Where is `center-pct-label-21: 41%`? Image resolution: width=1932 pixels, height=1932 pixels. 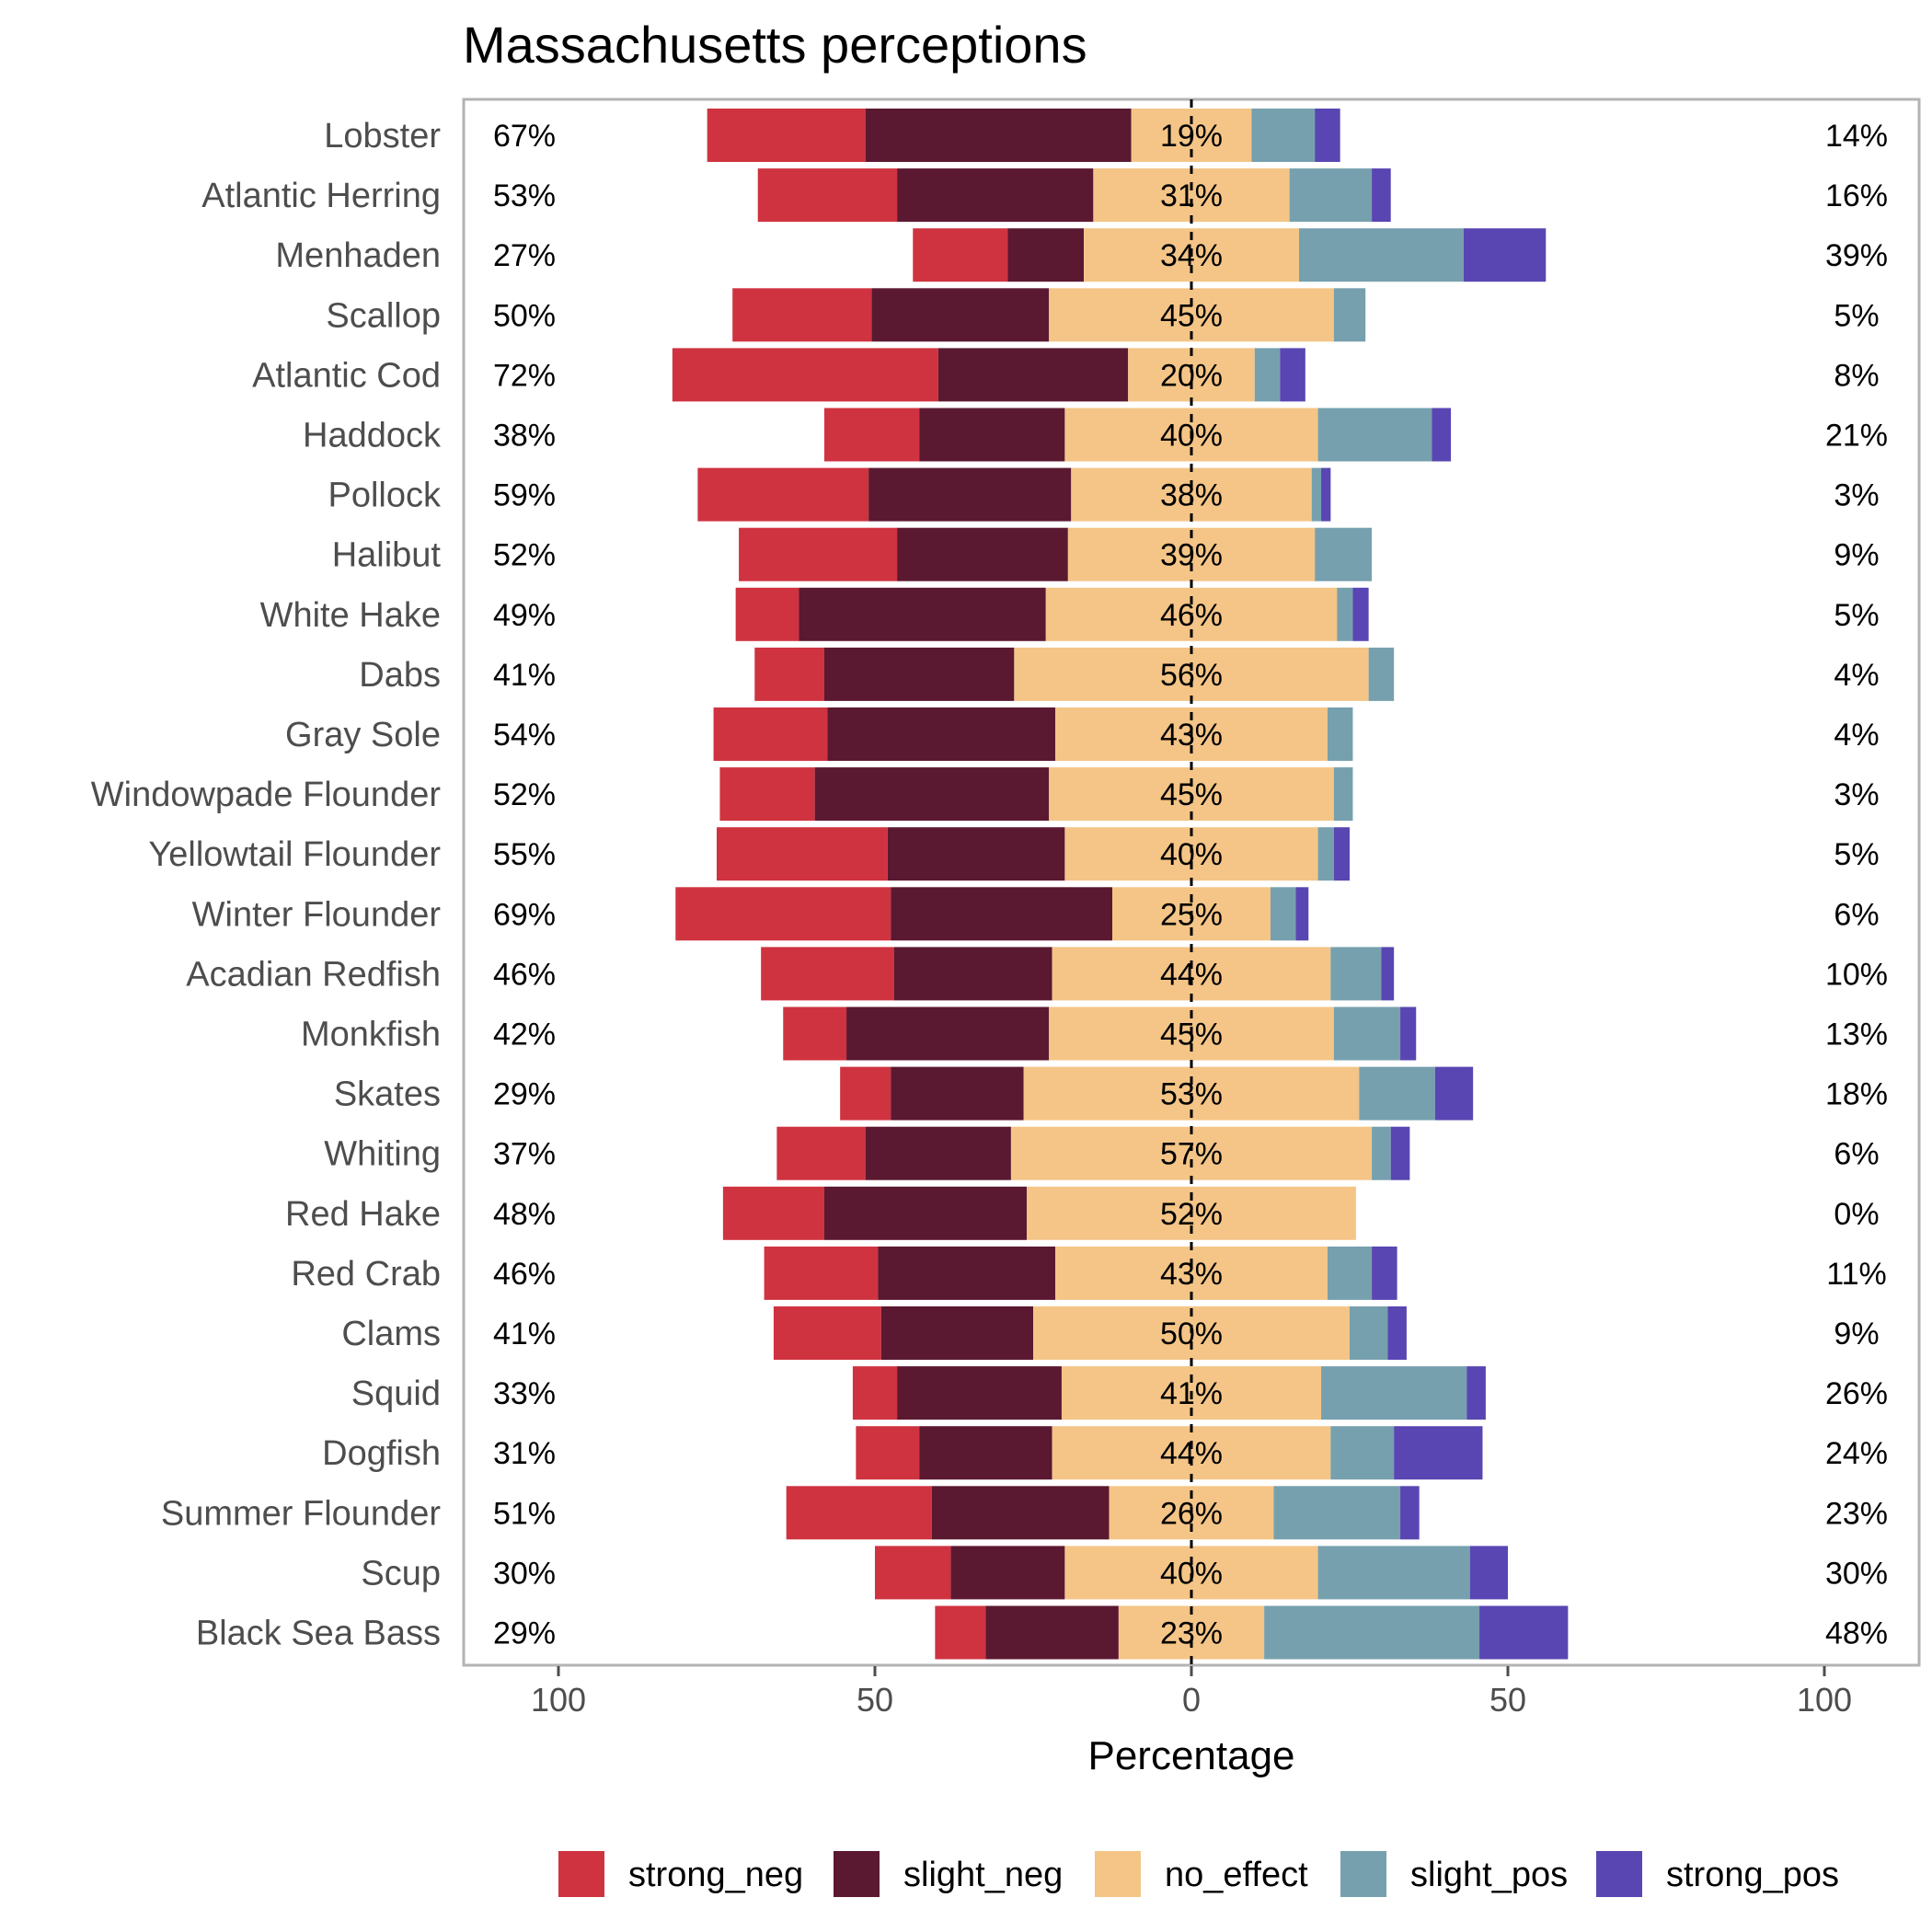 center-pct-label-21: 41% is located at coordinates (1191, 1393).